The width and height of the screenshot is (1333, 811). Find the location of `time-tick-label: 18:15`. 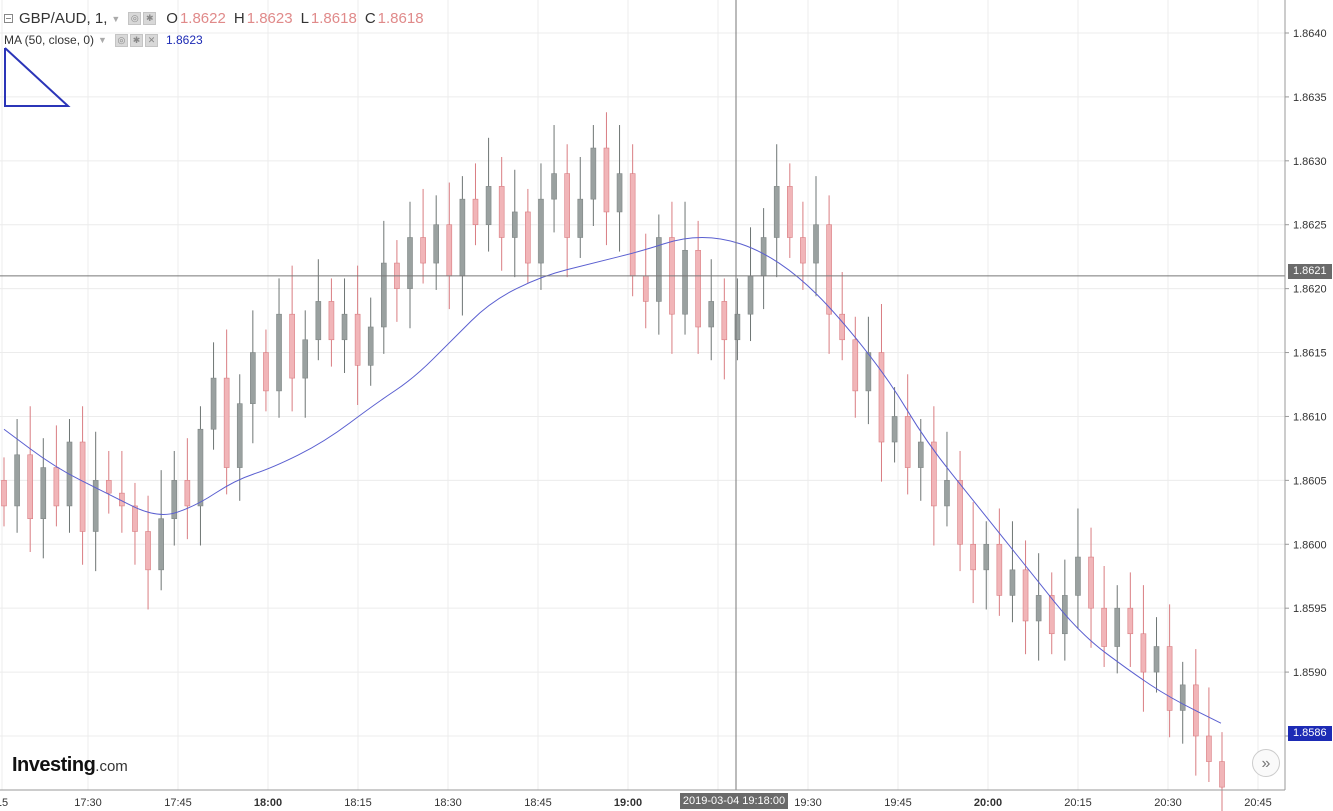

time-tick-label: 18:15 is located at coordinates (358, 803).